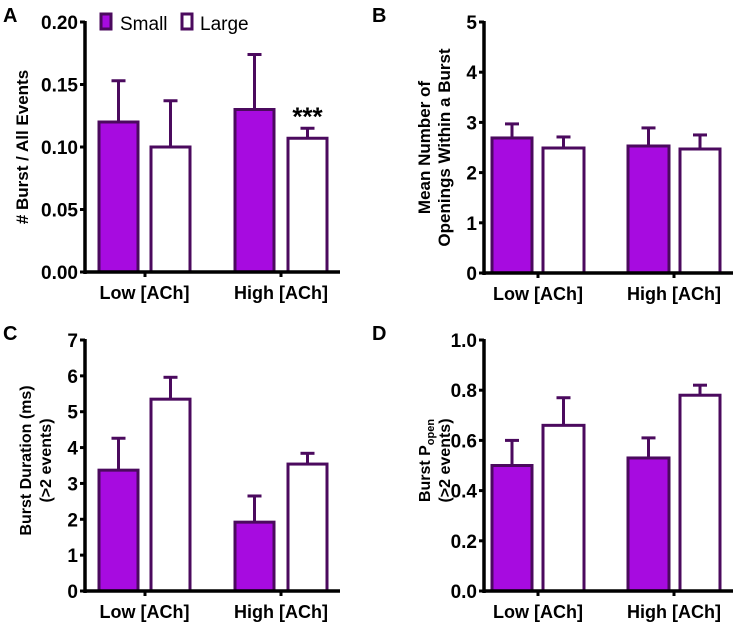  What do you see at coordinates (59, 211) in the screenshot?
I see `y-tick-label: 0.05` at bounding box center [59, 211].